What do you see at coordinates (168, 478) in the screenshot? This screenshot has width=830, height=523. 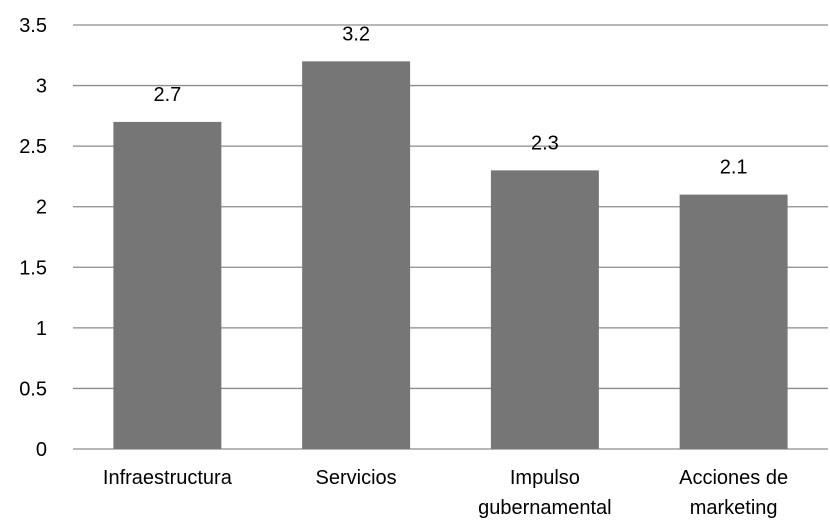 I see `category-label: Infraestructura` at bounding box center [168, 478].